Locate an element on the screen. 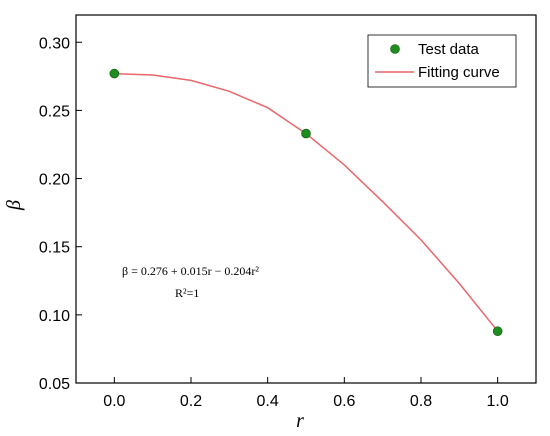  y-tick-label: 0.25 is located at coordinates (54, 111).